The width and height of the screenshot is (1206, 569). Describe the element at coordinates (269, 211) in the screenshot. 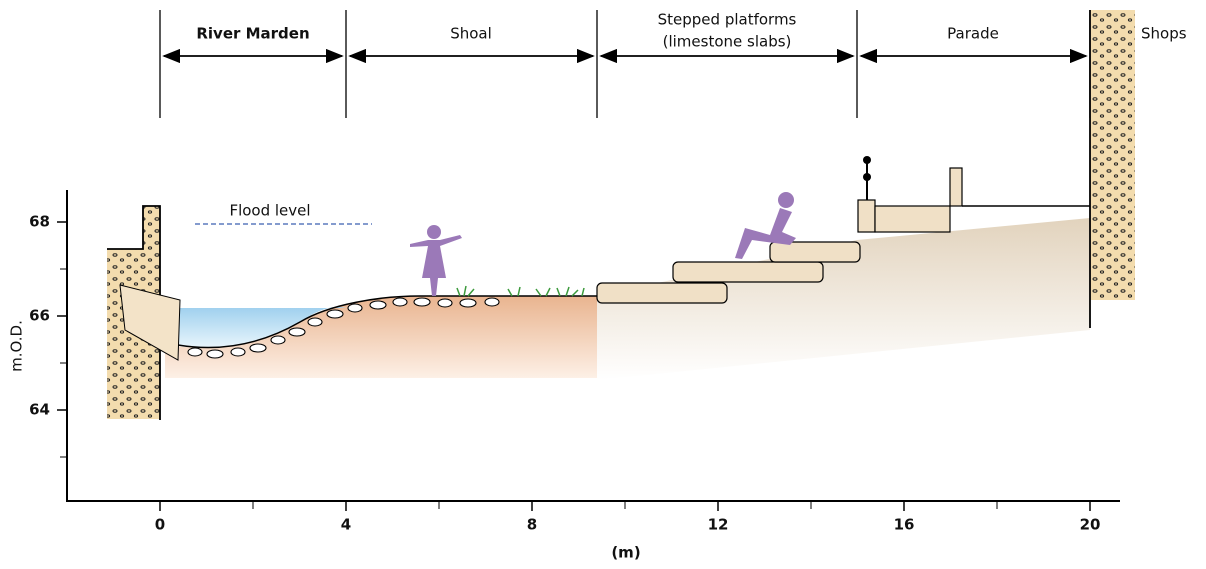

I see `flood-label: Flood level` at that location.